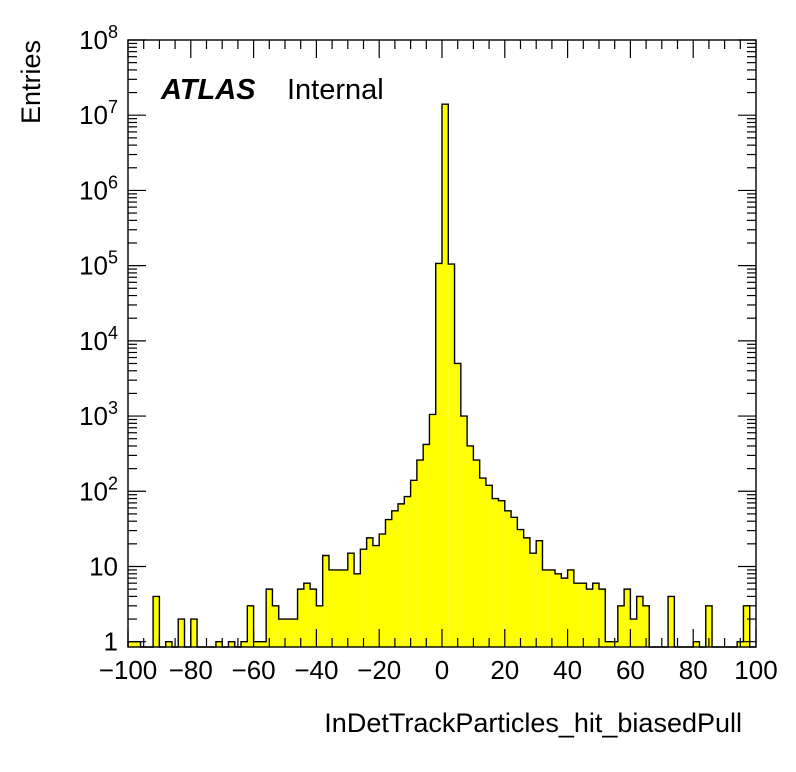  What do you see at coordinates (335, 90) in the screenshot?
I see `internal-label: Internal` at bounding box center [335, 90].